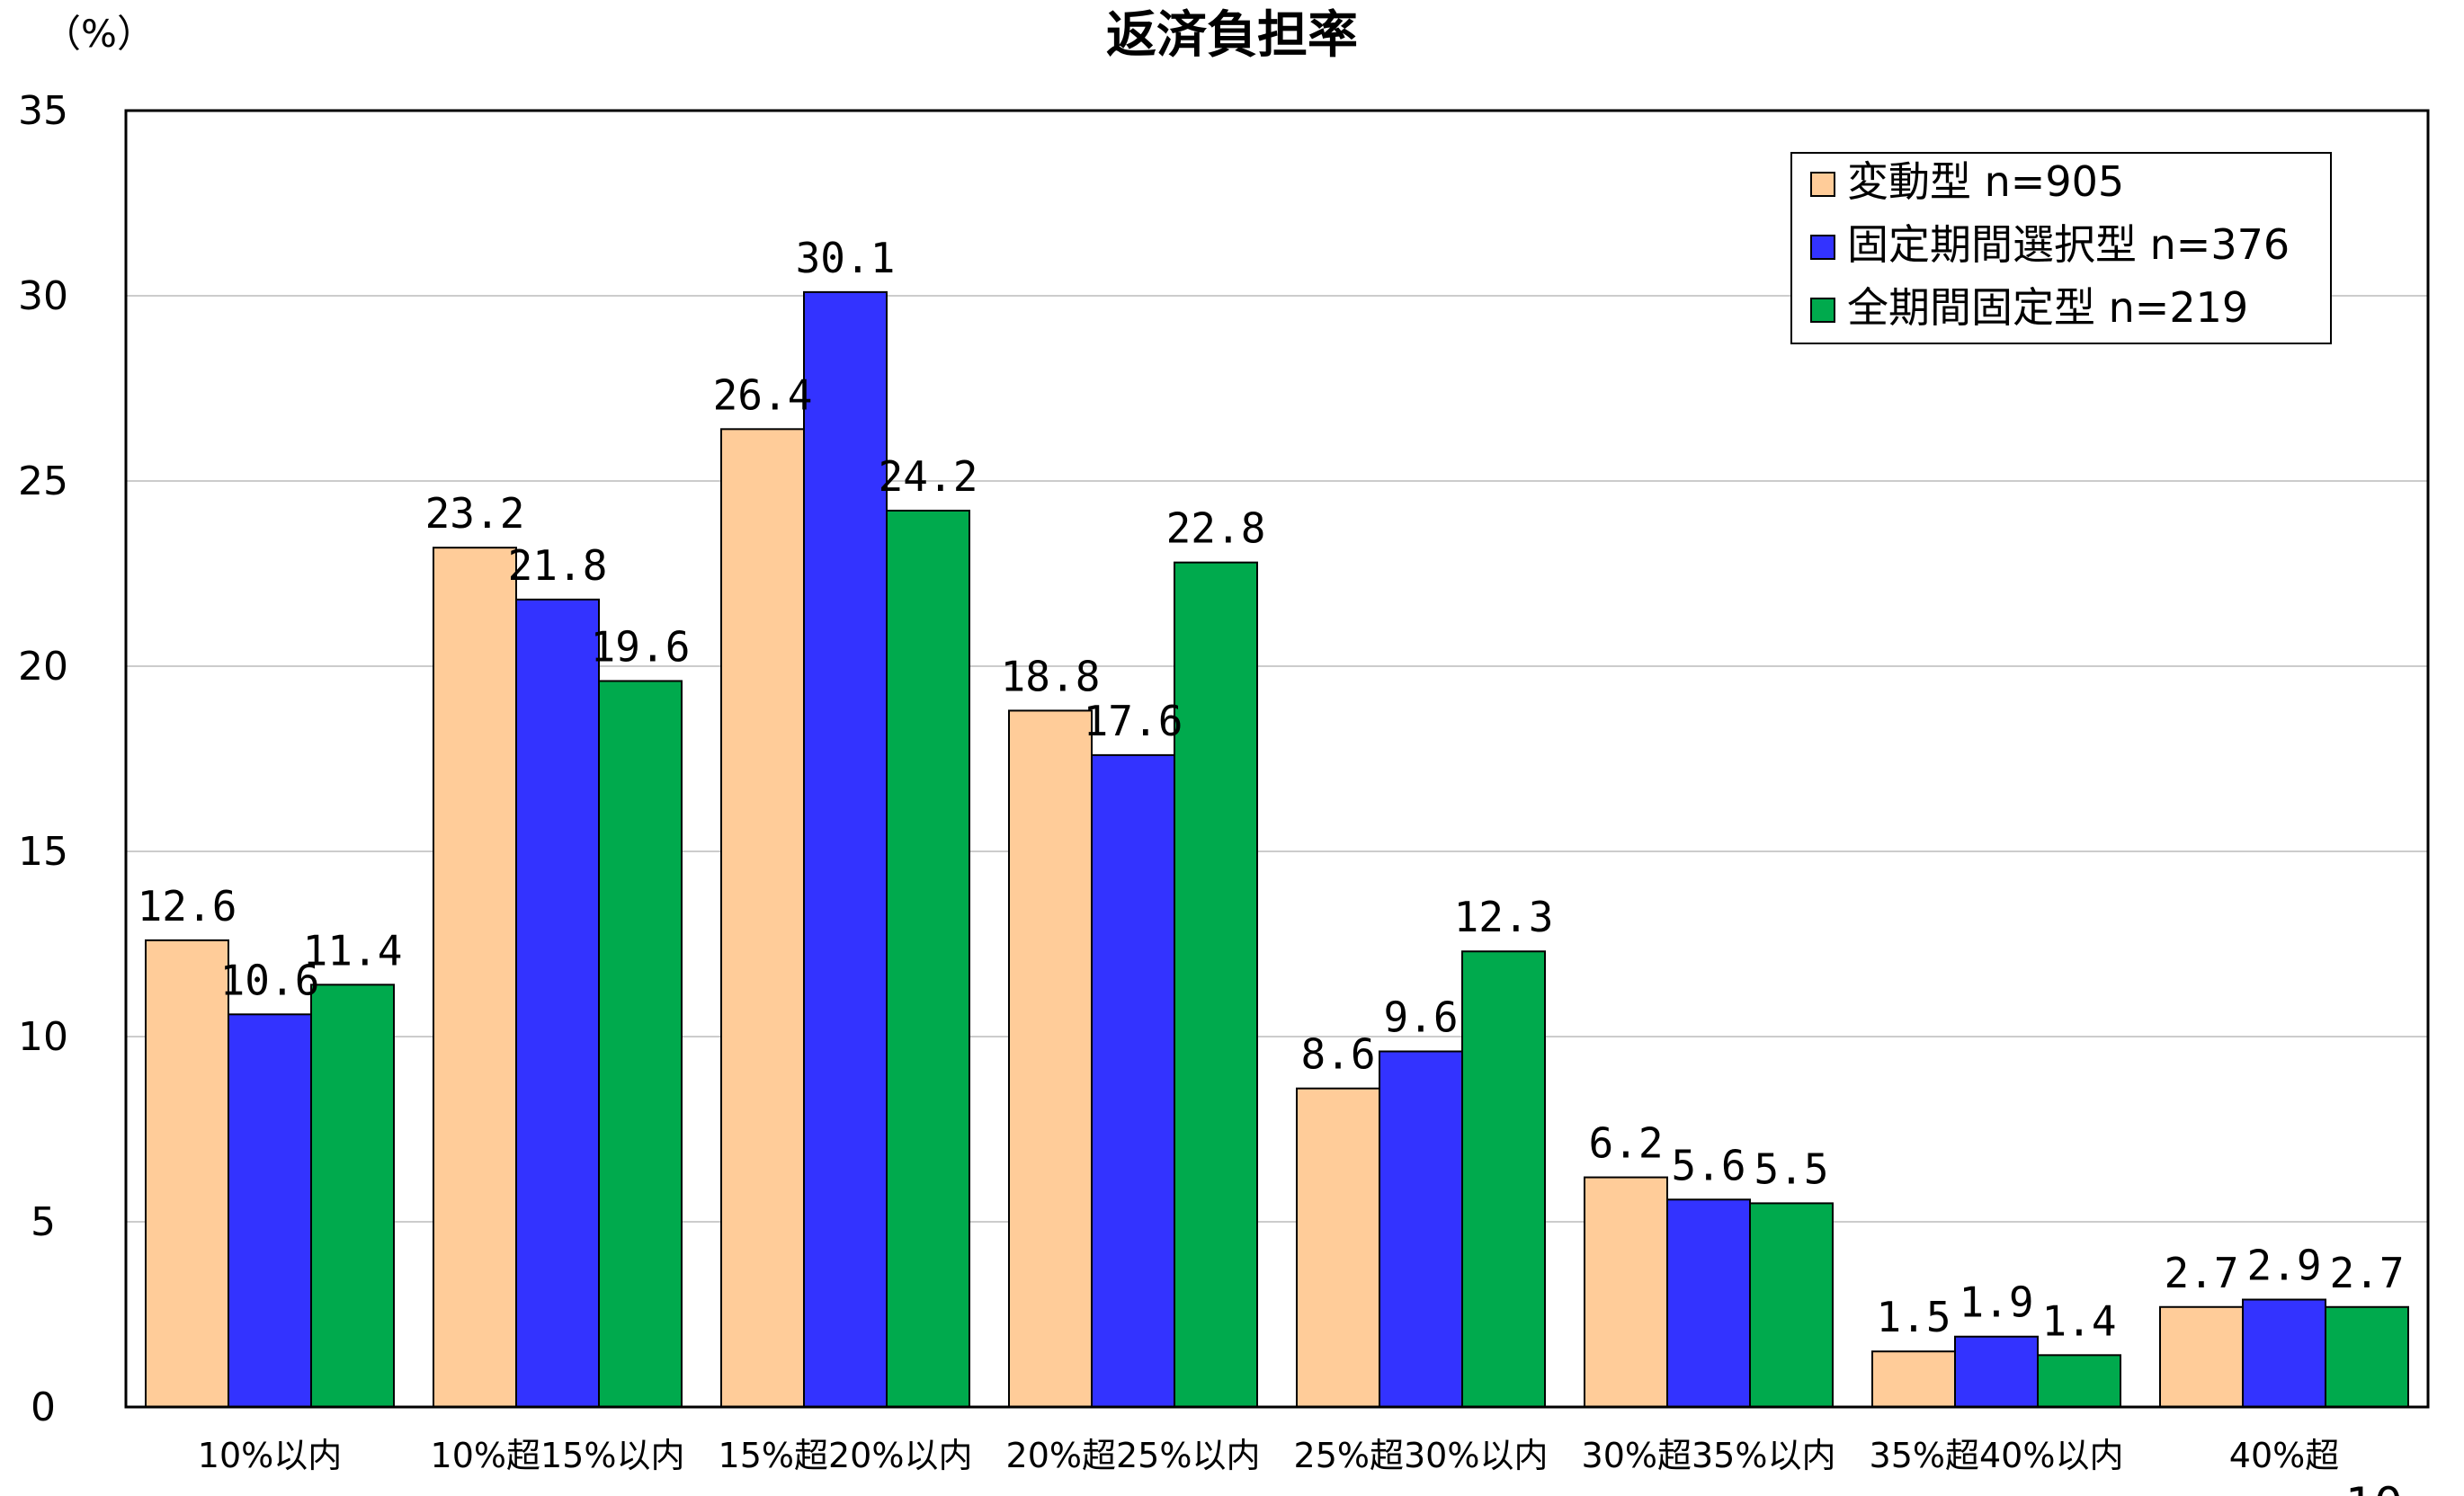 The image size is (2464, 1496). What do you see at coordinates (475, 513) in the screenshot?
I see `data-label: 23.2` at bounding box center [475, 513].